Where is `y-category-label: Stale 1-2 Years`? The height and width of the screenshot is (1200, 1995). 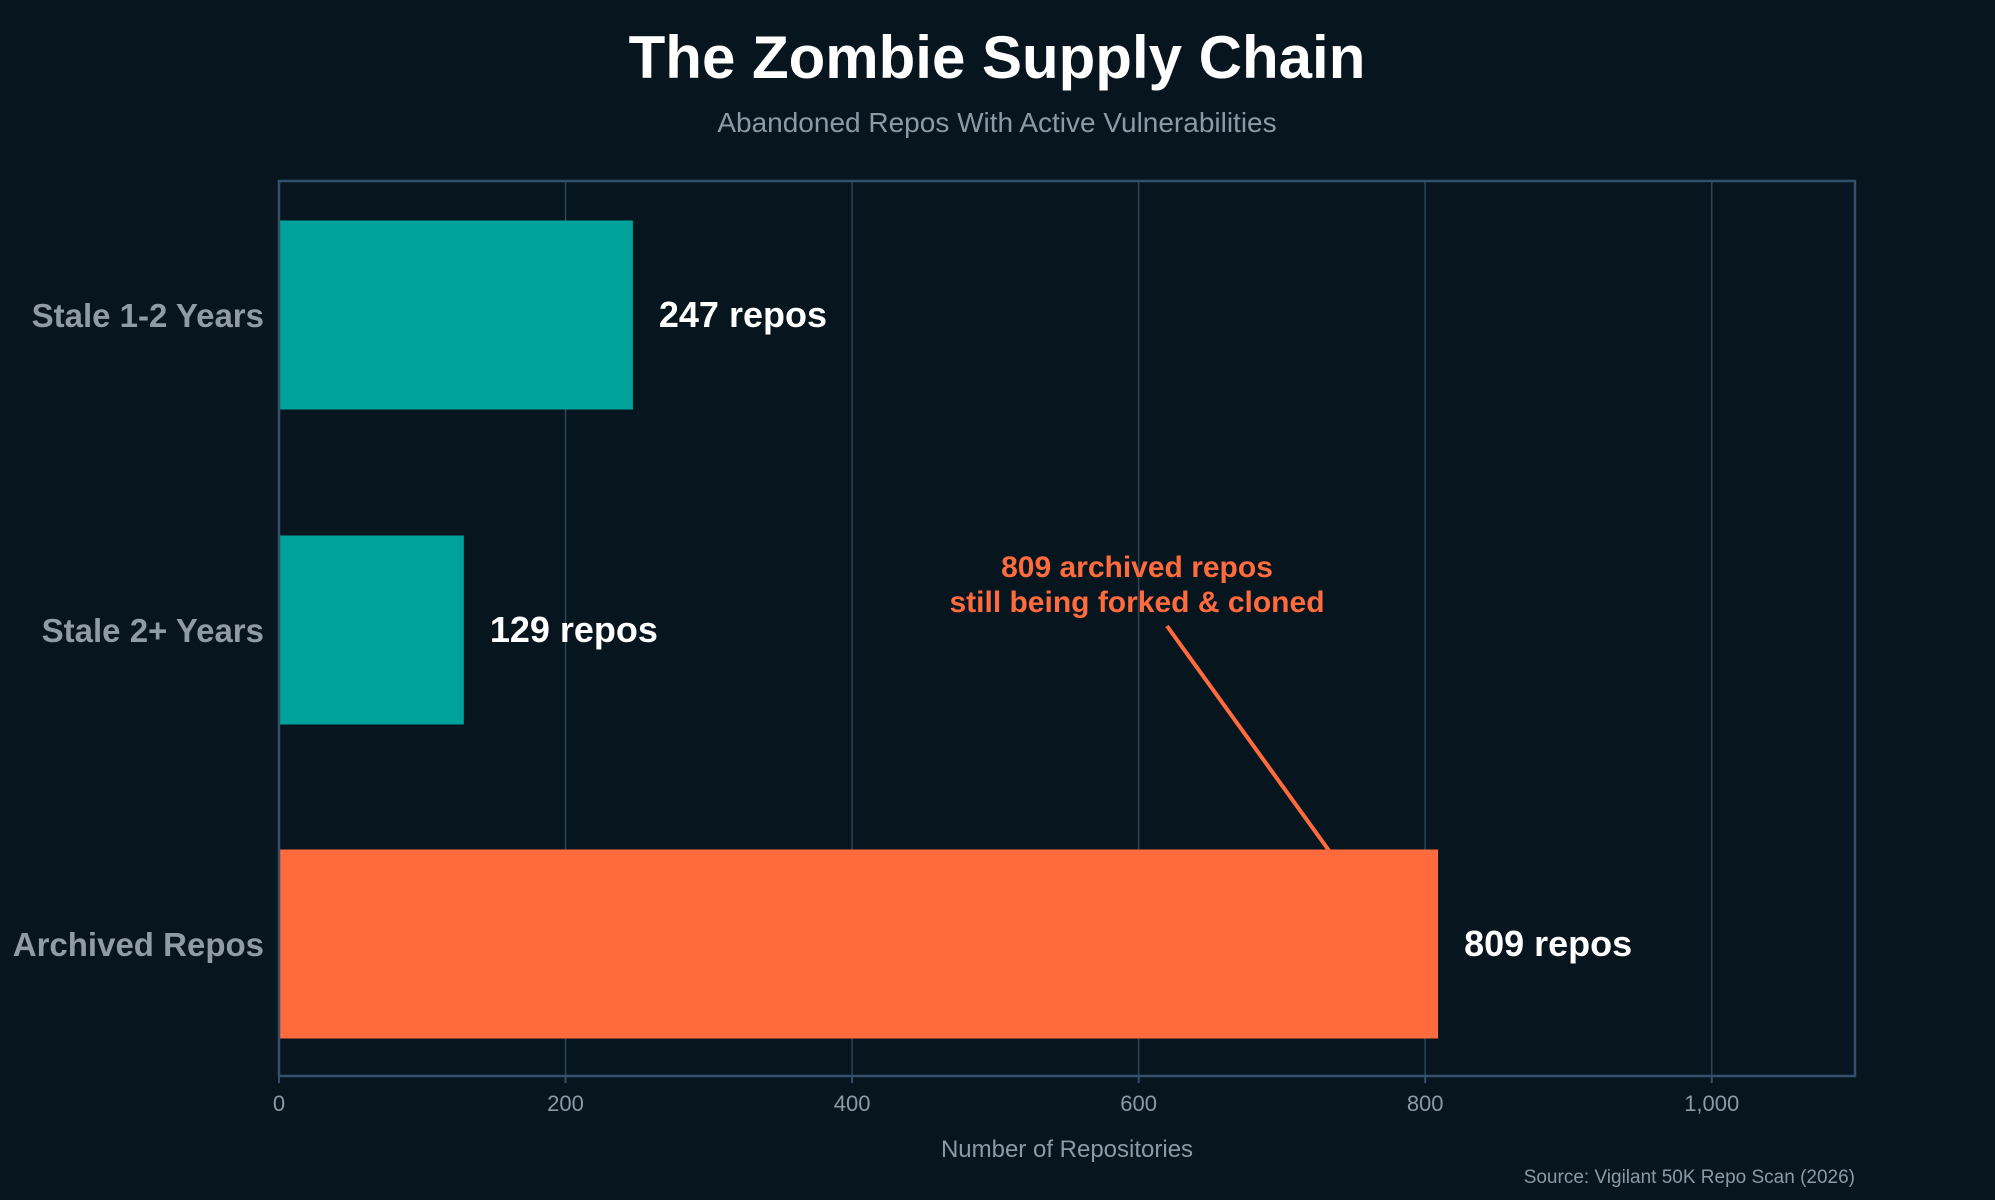 y-category-label: Stale 1-2 Years is located at coordinates (148, 315).